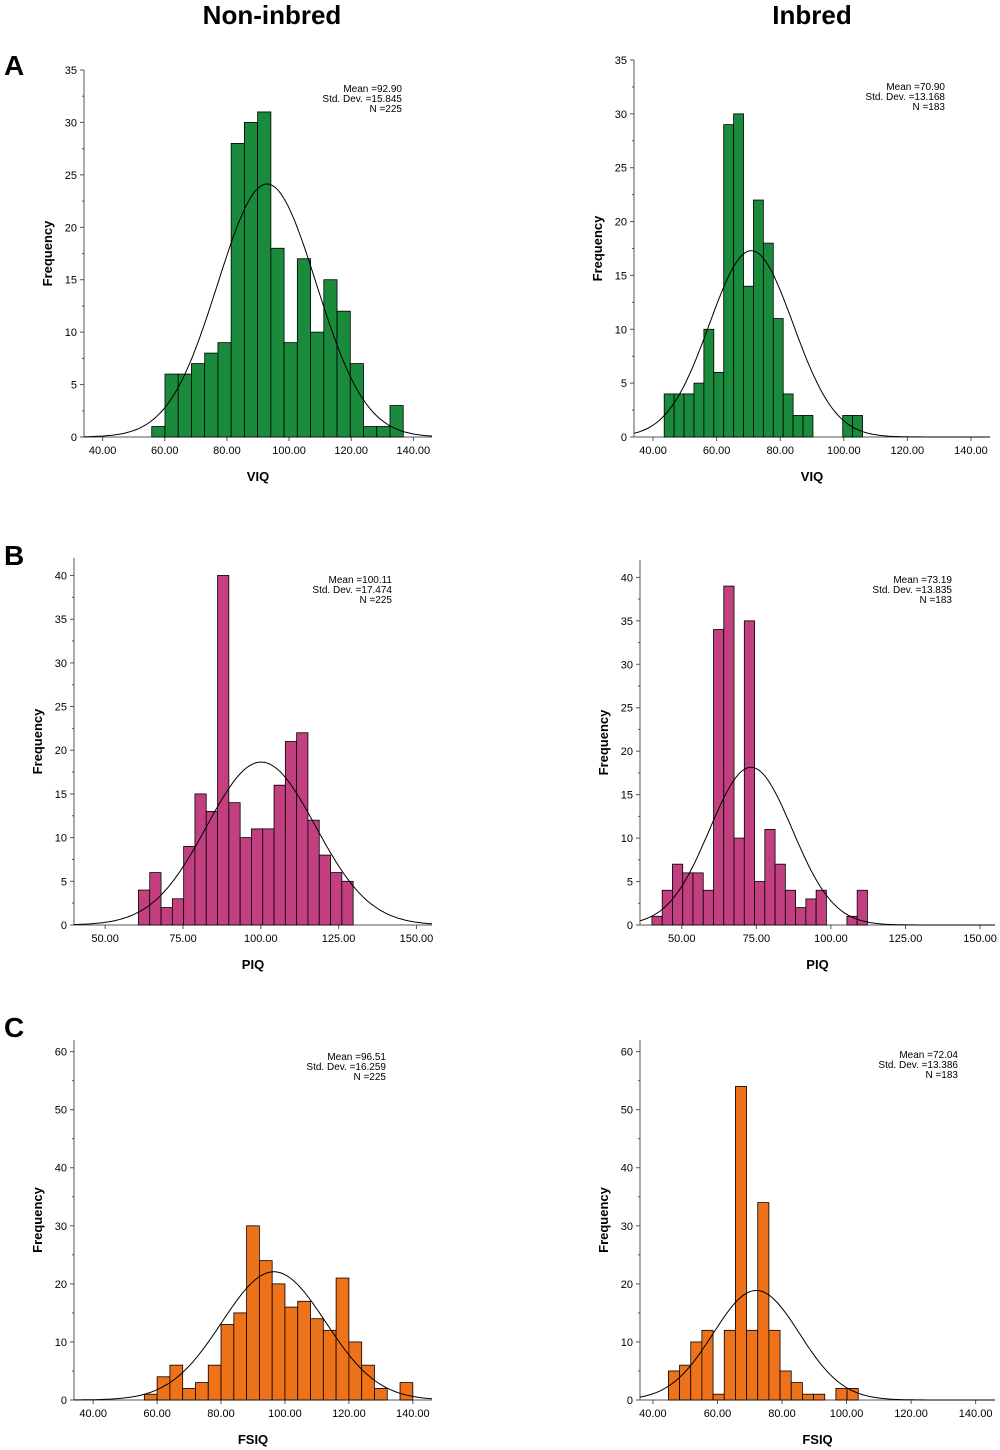 The height and width of the screenshot is (1450, 1000). What do you see at coordinates (817, 846) in the screenshot?
I see `normal-curve-piq-inbred` at bounding box center [817, 846].